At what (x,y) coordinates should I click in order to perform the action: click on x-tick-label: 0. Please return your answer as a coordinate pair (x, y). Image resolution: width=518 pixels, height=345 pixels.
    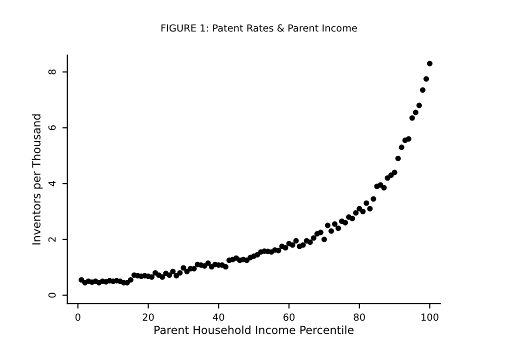
    Looking at the image, I should click on (77, 317).